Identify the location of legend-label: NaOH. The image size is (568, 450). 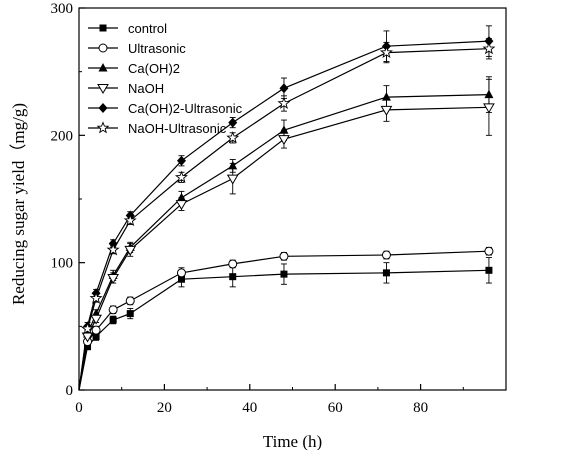
(146, 88).